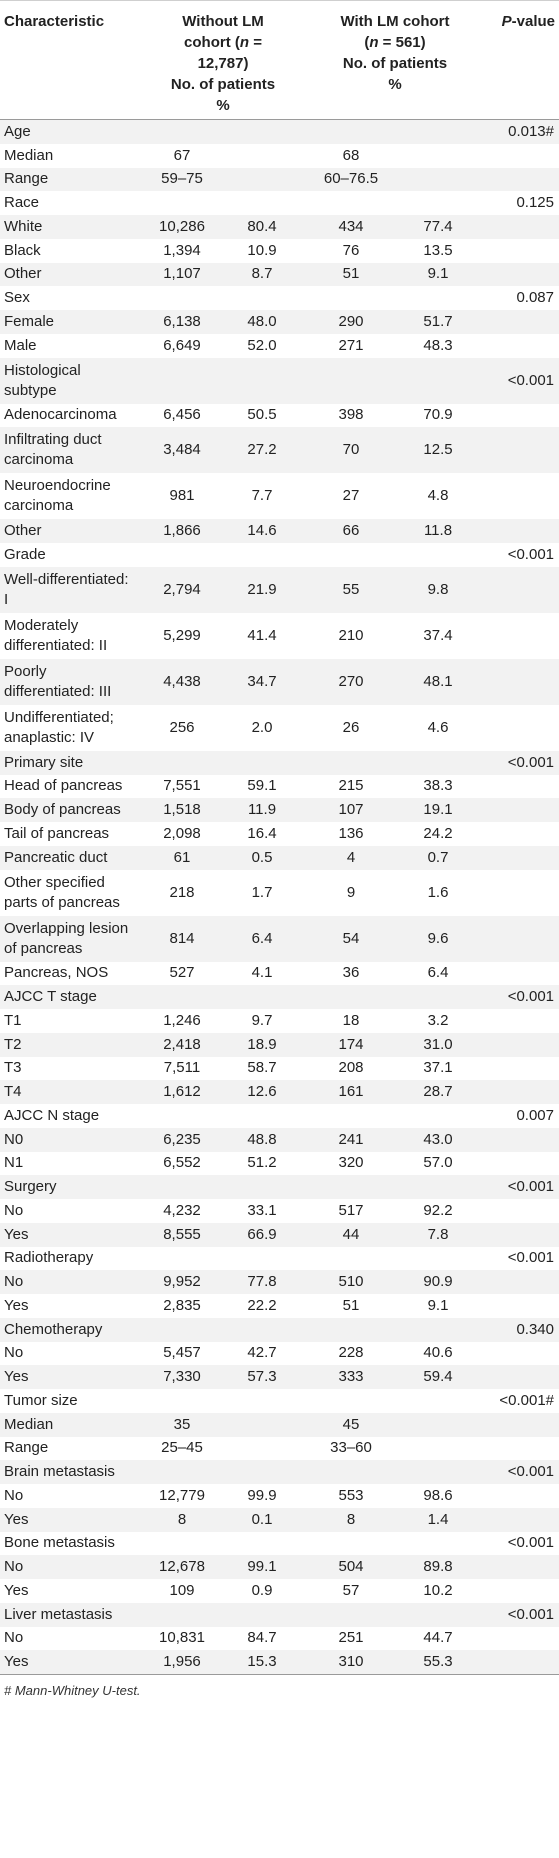 The width and height of the screenshot is (559, 1858). I want to click on row-label-line: parts of pancreas, so click(62, 902).